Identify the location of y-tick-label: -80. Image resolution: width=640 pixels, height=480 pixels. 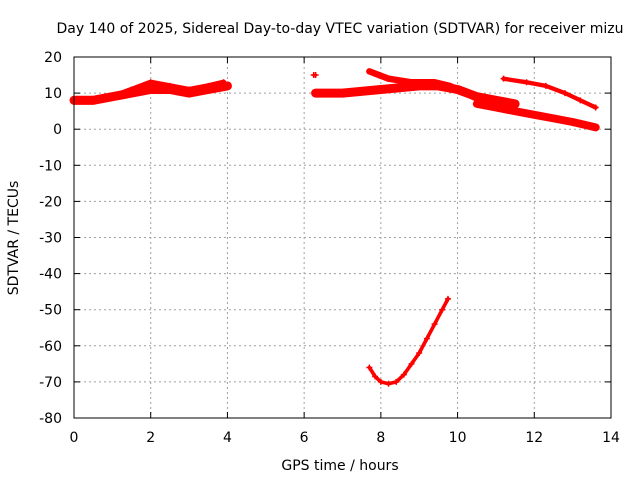
(50, 419).